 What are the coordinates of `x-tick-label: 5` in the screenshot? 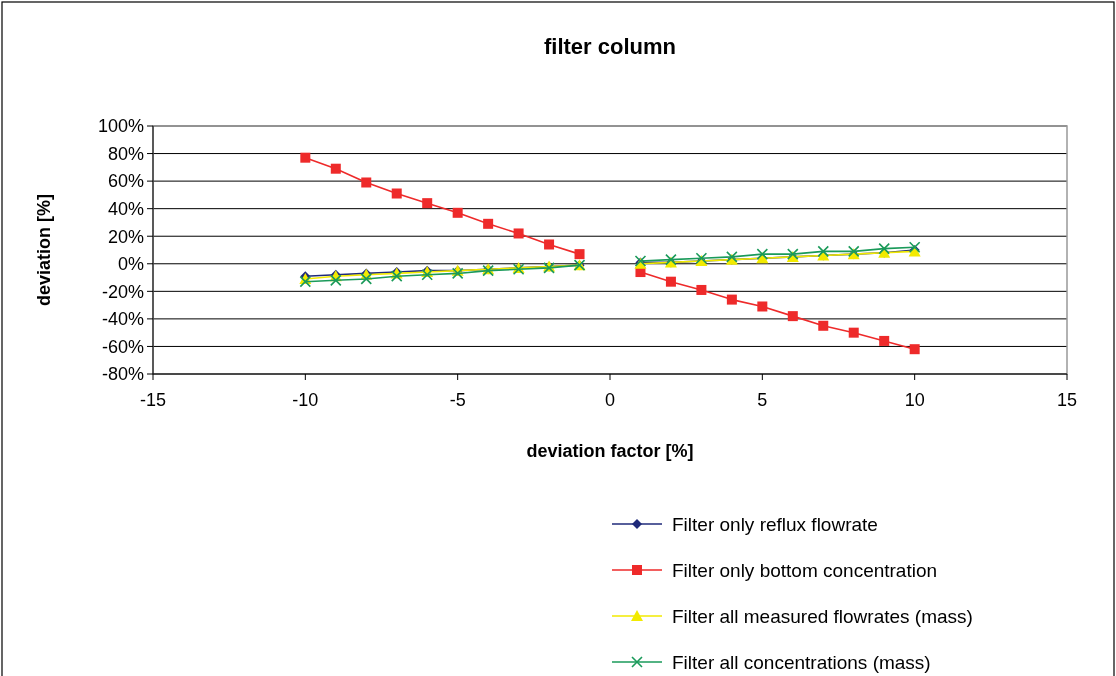 It's located at (762, 400).